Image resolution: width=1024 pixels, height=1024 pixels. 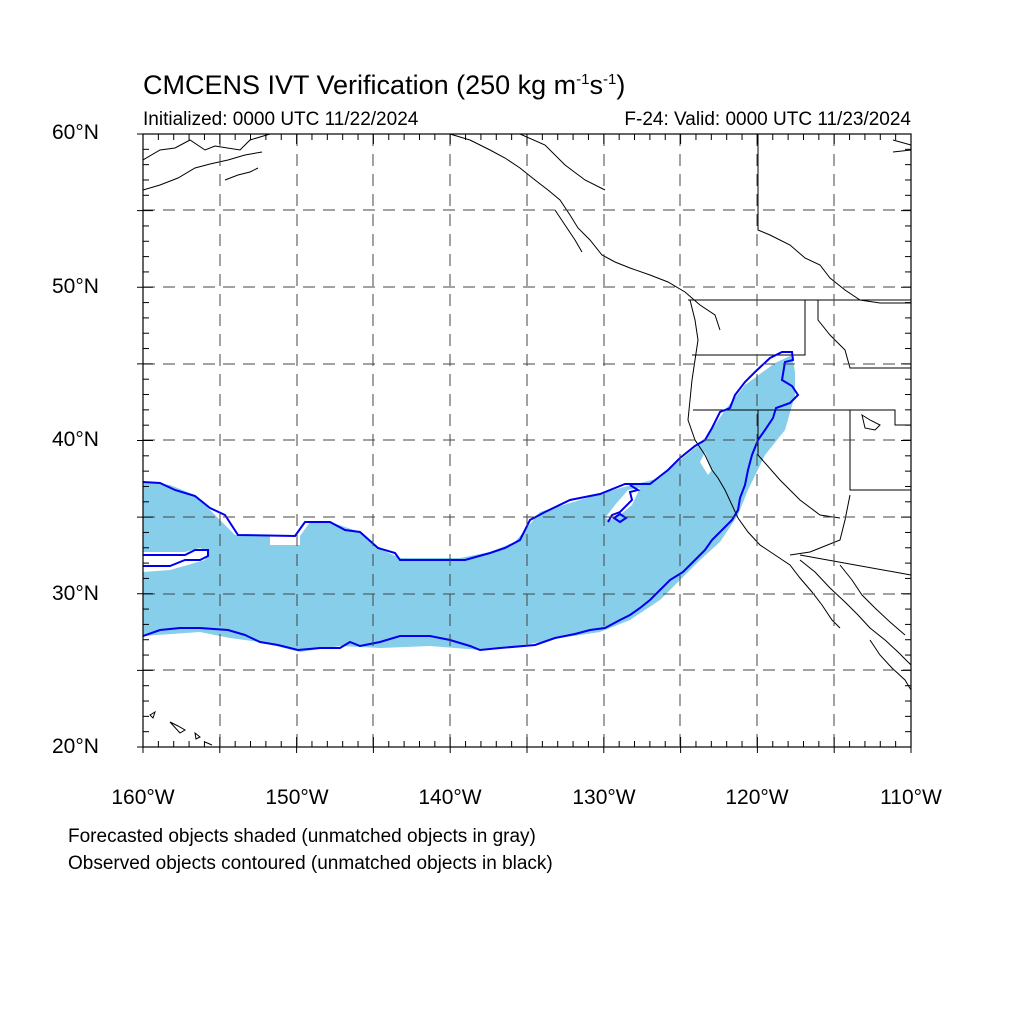 What do you see at coordinates (450, 797) in the screenshot?
I see `lon-label-140w: 140°W` at bounding box center [450, 797].